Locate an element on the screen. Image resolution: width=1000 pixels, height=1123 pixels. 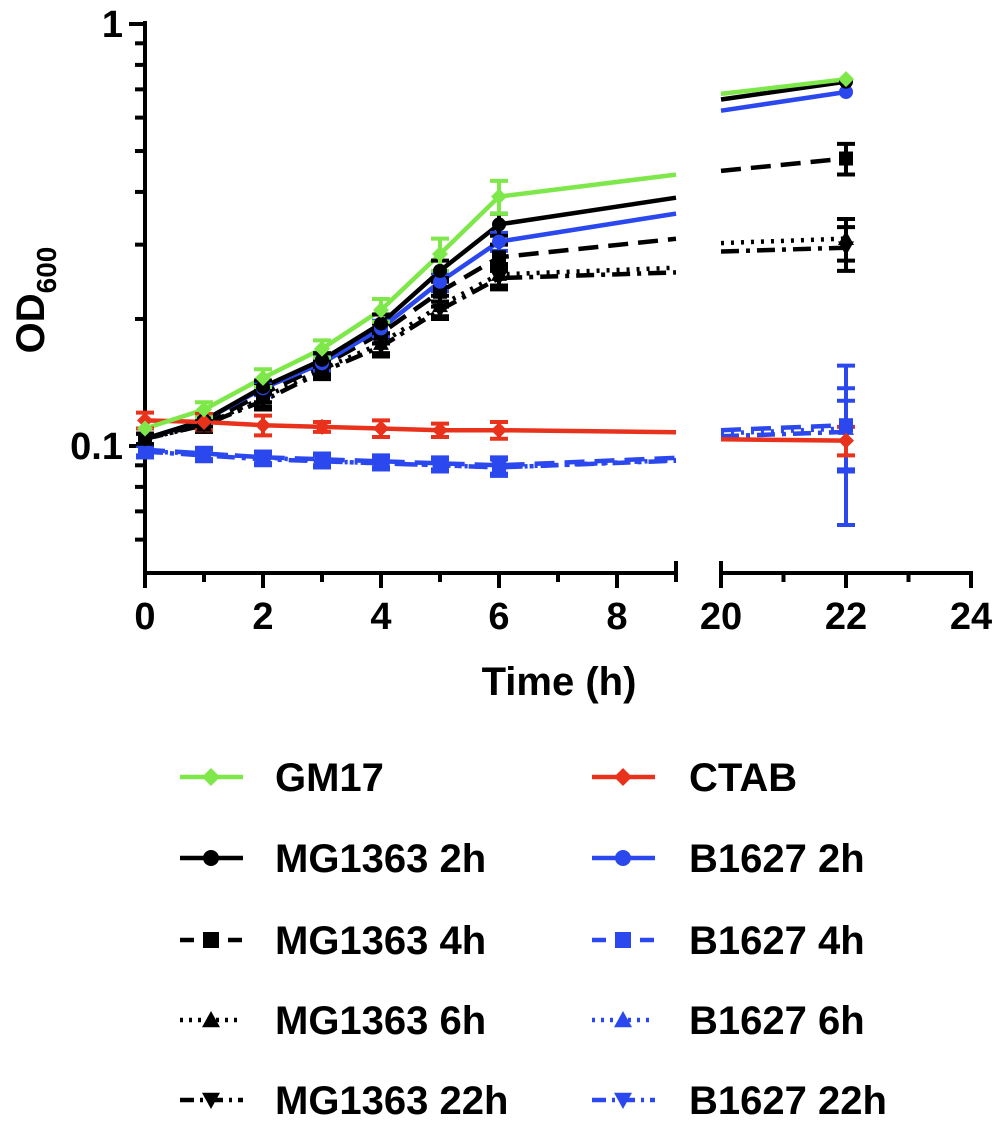
legend-item-mg1363-4h: MG1363 4h is located at coordinates (333, 941).